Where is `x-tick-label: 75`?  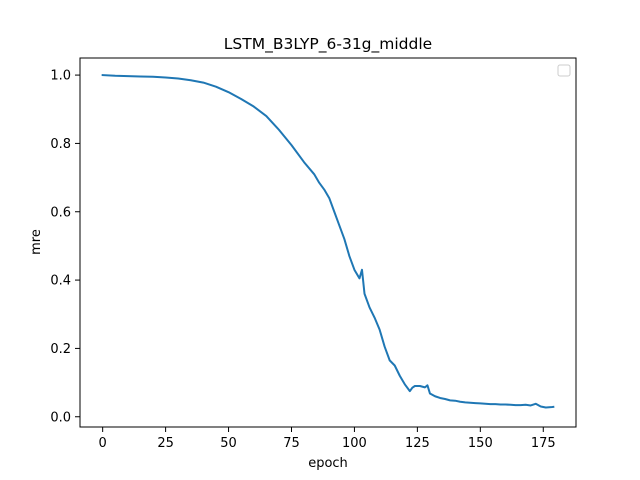 x-tick-label: 75 is located at coordinates (291, 443).